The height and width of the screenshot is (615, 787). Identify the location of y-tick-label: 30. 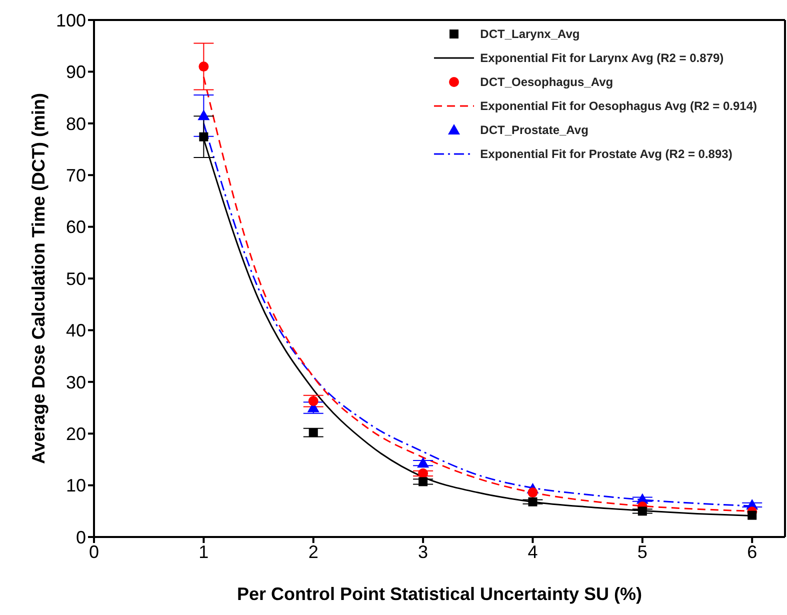
(76, 382).